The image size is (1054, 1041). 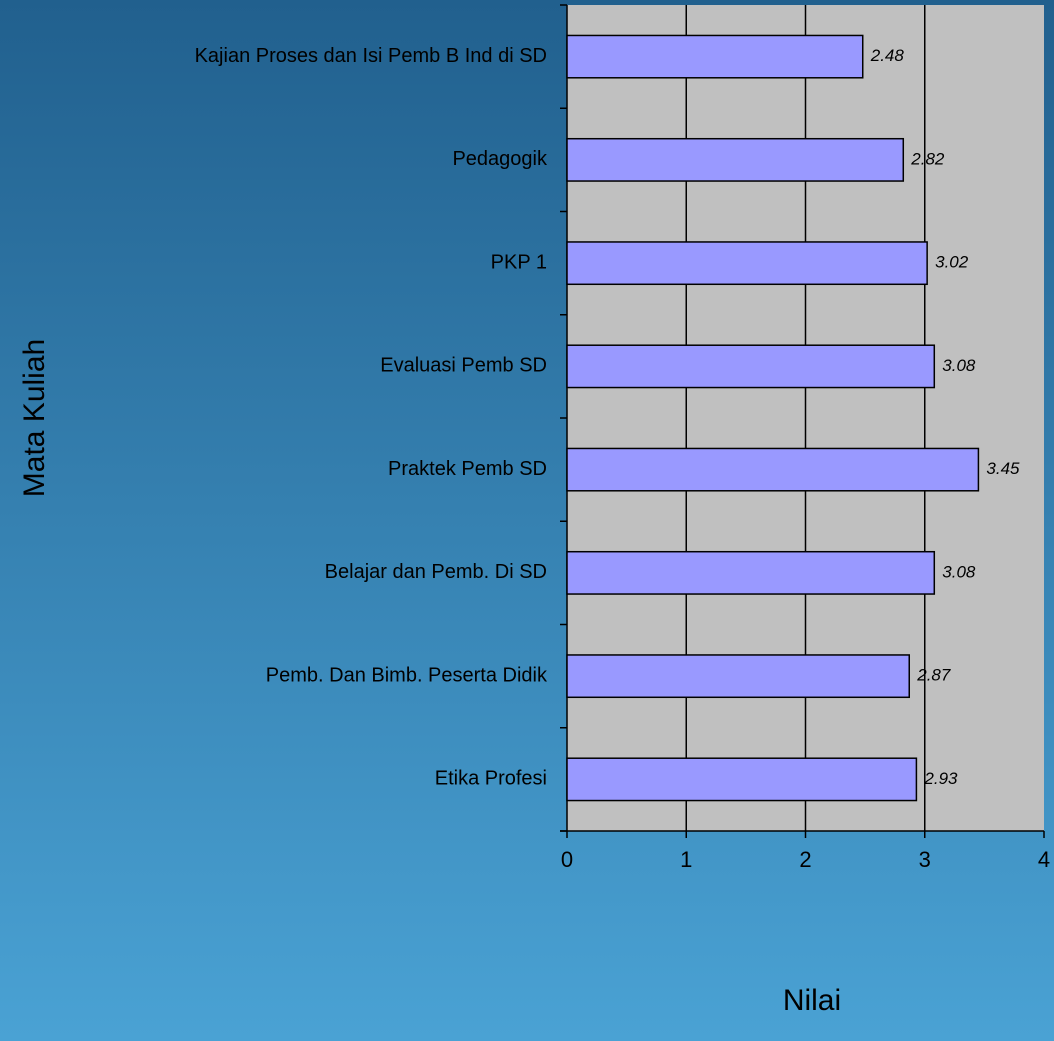 I want to click on y-tick-label: Evaluasi Pemb SD, so click(x=463, y=366).